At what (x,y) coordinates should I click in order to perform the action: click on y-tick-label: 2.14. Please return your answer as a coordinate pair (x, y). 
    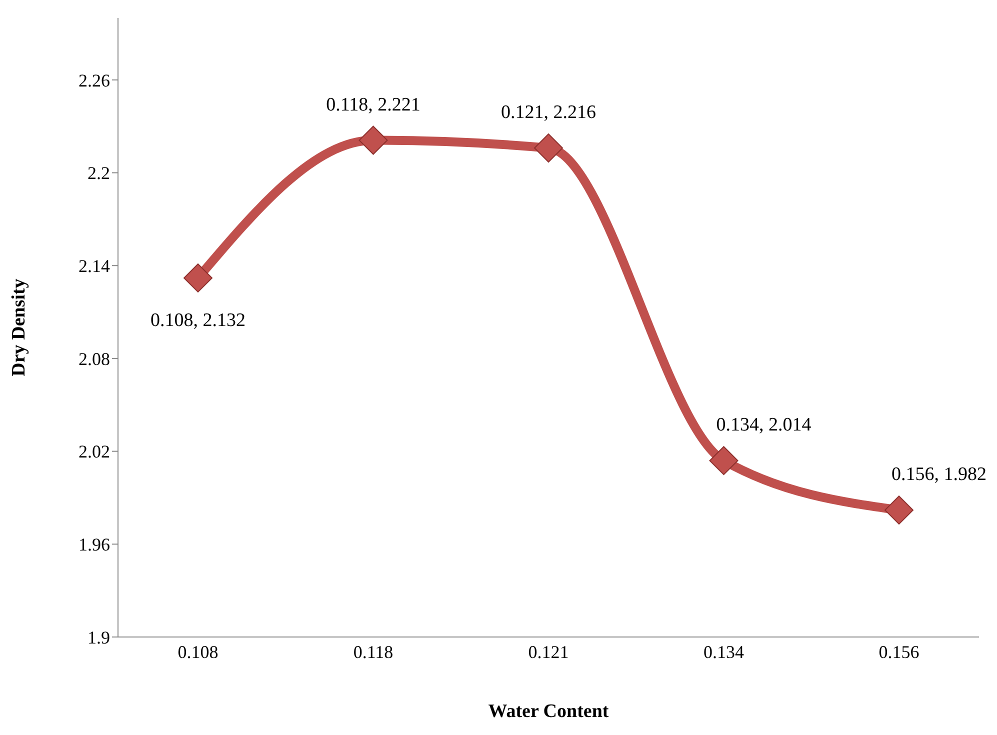
    Looking at the image, I should click on (94, 266).